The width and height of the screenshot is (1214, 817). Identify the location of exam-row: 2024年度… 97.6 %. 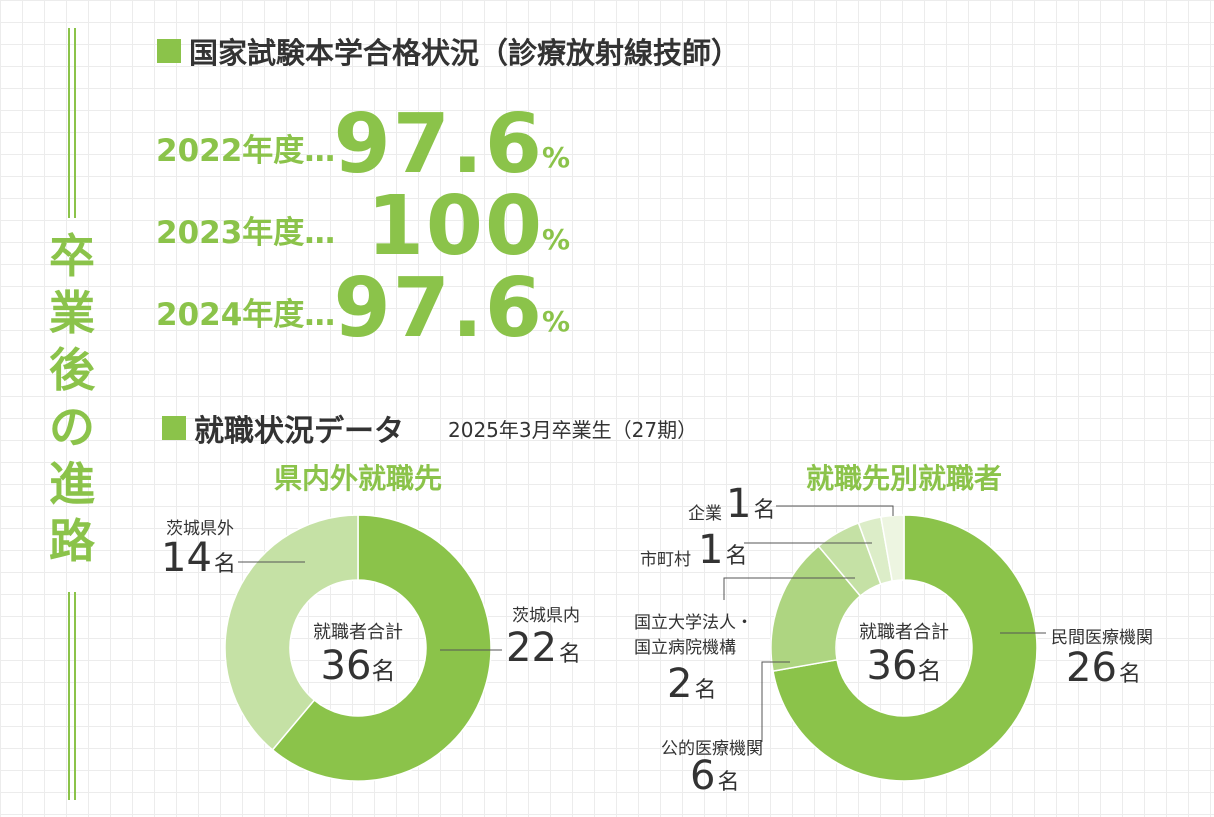
(376, 307).